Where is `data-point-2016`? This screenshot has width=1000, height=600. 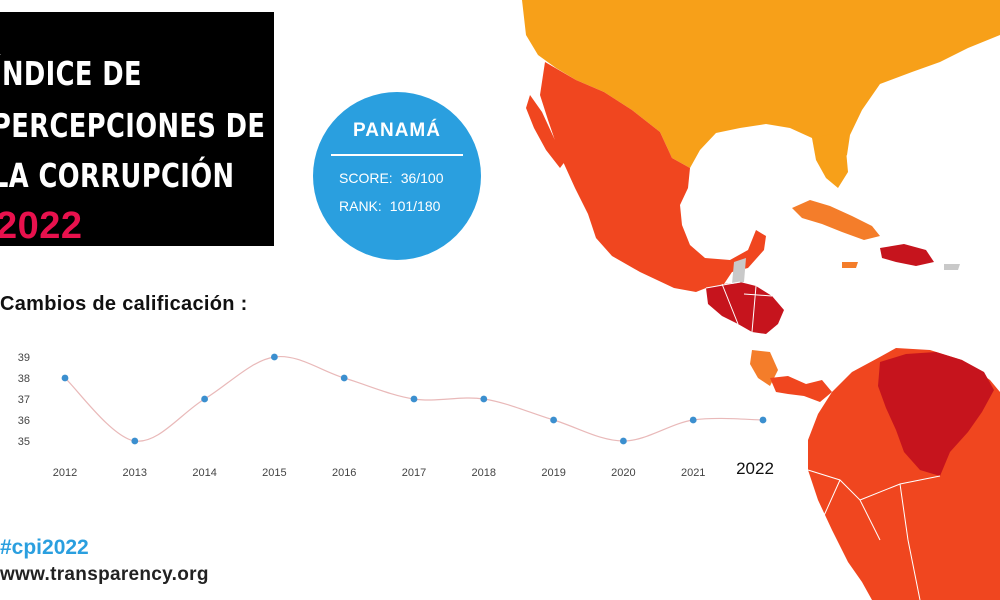
data-point-2016 is located at coordinates (344, 378).